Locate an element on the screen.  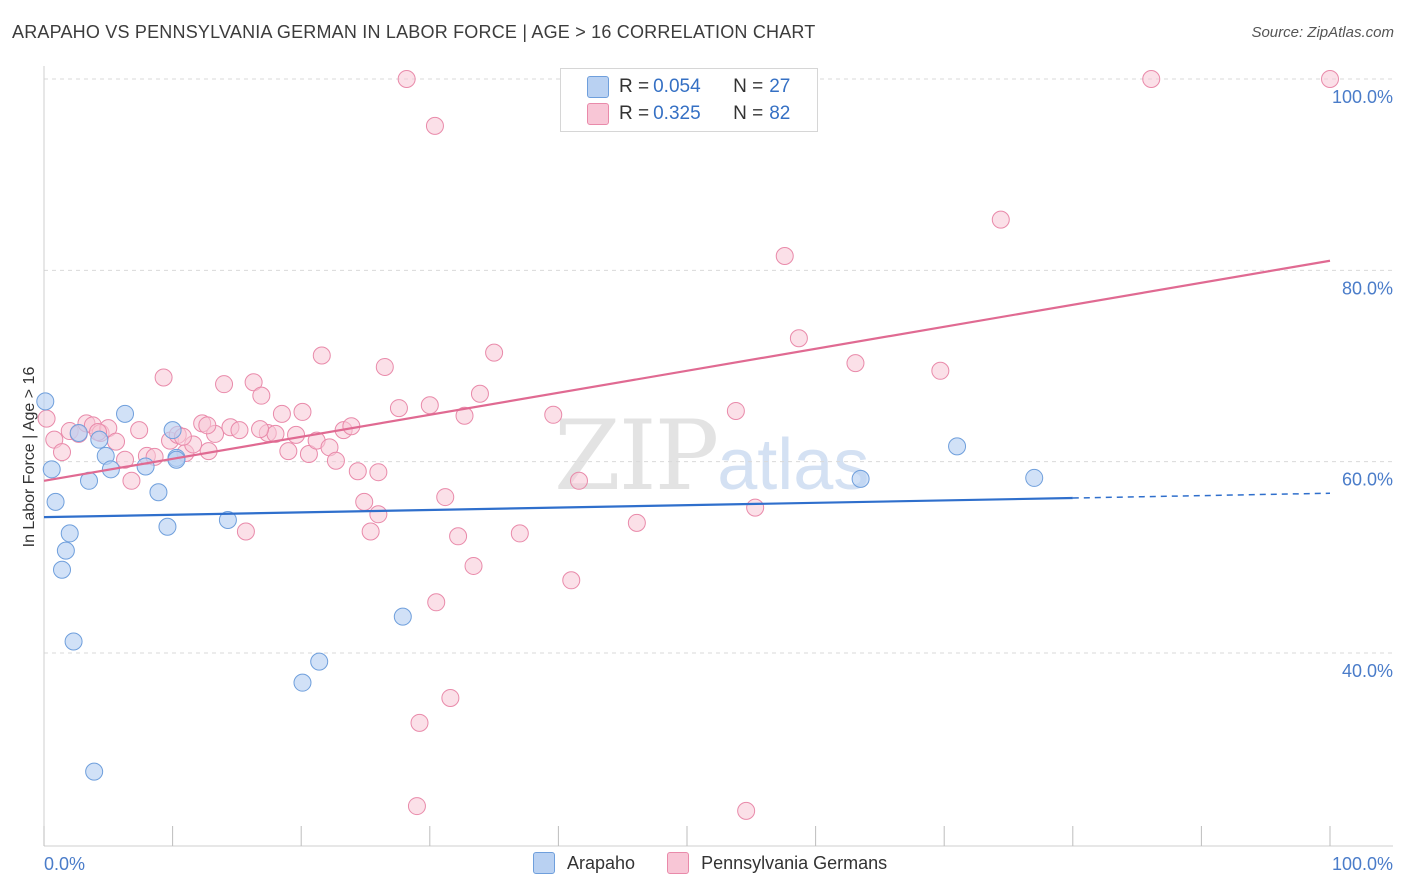
n-value: 27 is located at coordinates (780, 86).